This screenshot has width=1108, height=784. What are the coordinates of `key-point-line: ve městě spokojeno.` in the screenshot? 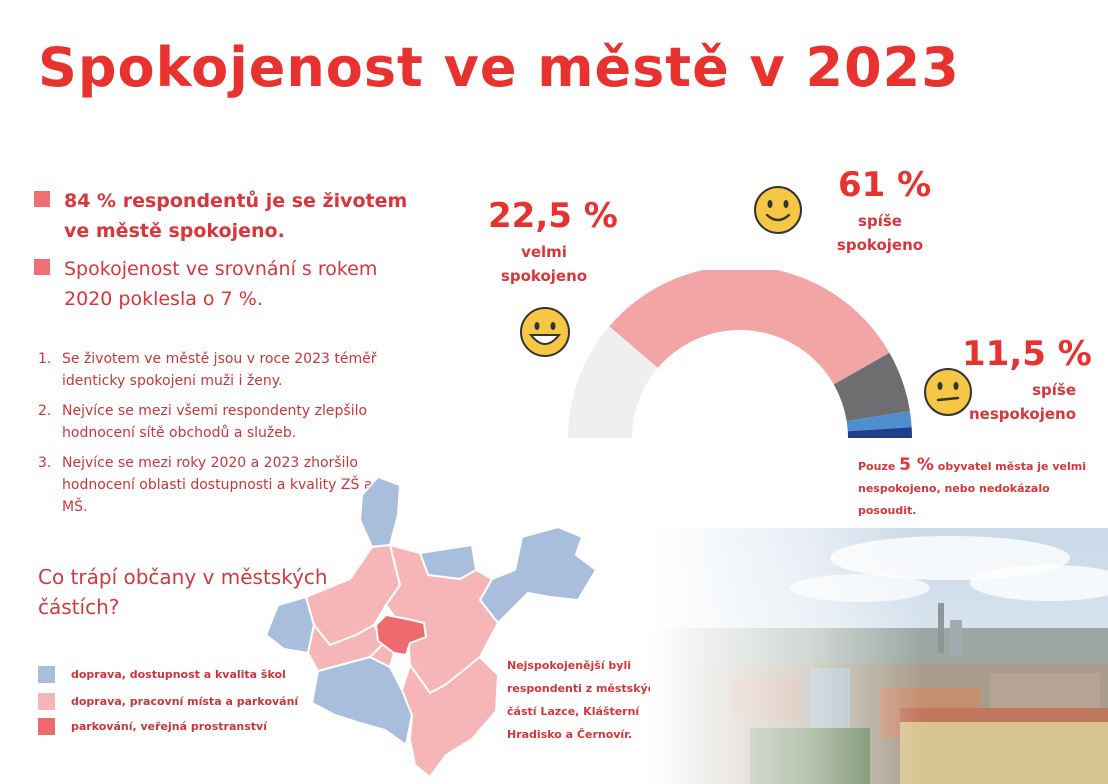 It's located at (174, 231).